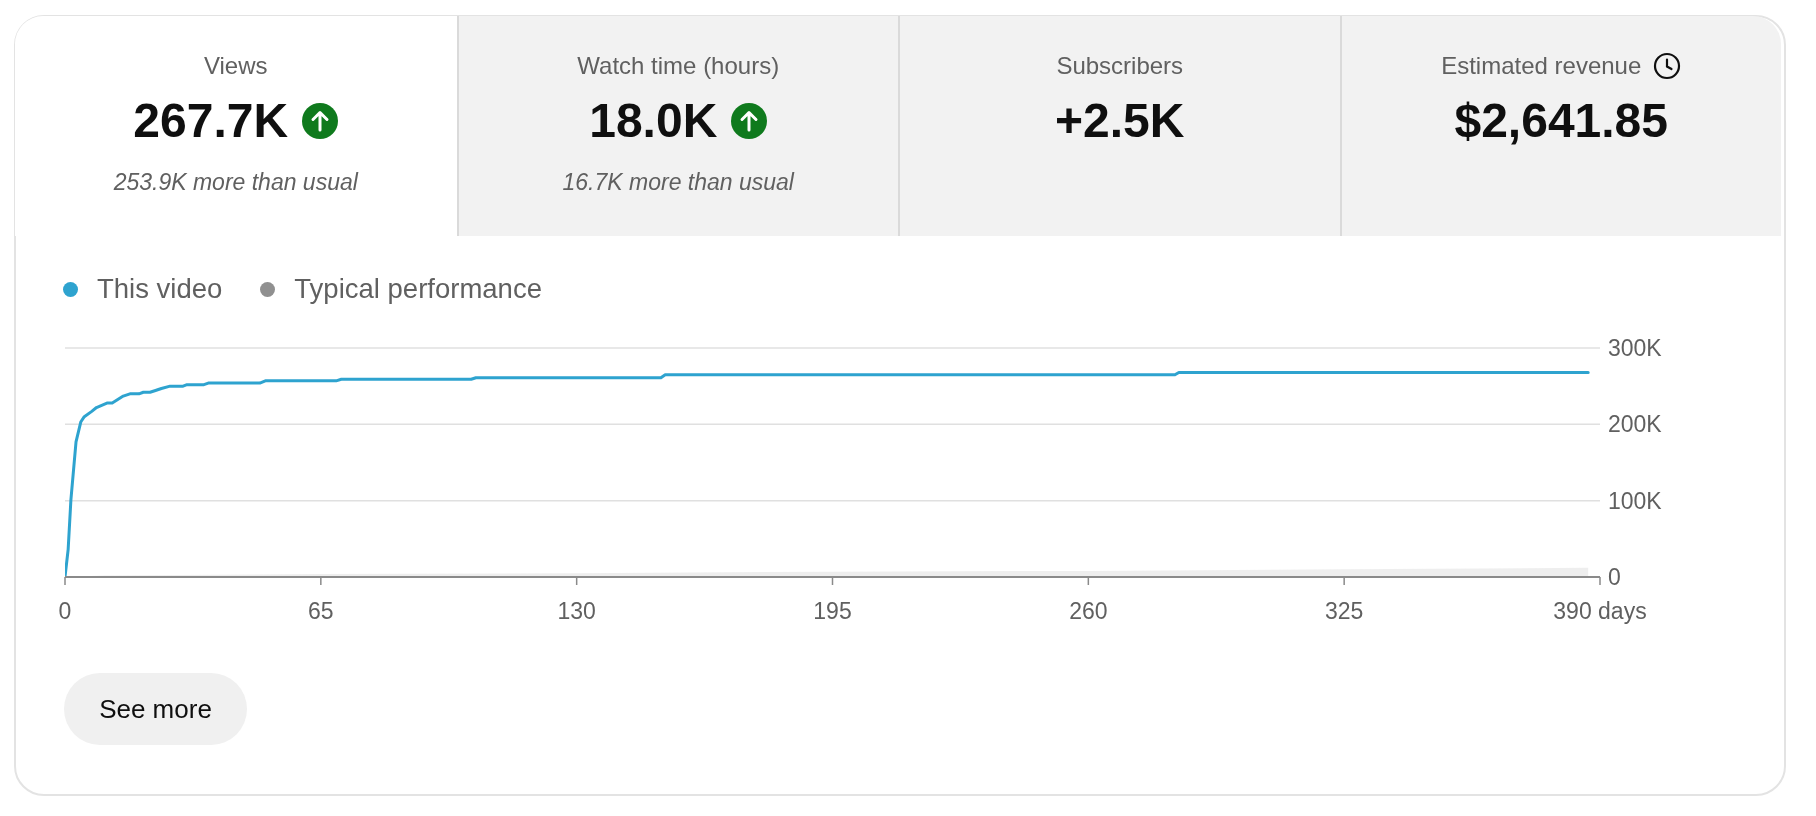 The width and height of the screenshot is (1816, 816). I want to click on x-tick-label: 0, so click(65, 611).